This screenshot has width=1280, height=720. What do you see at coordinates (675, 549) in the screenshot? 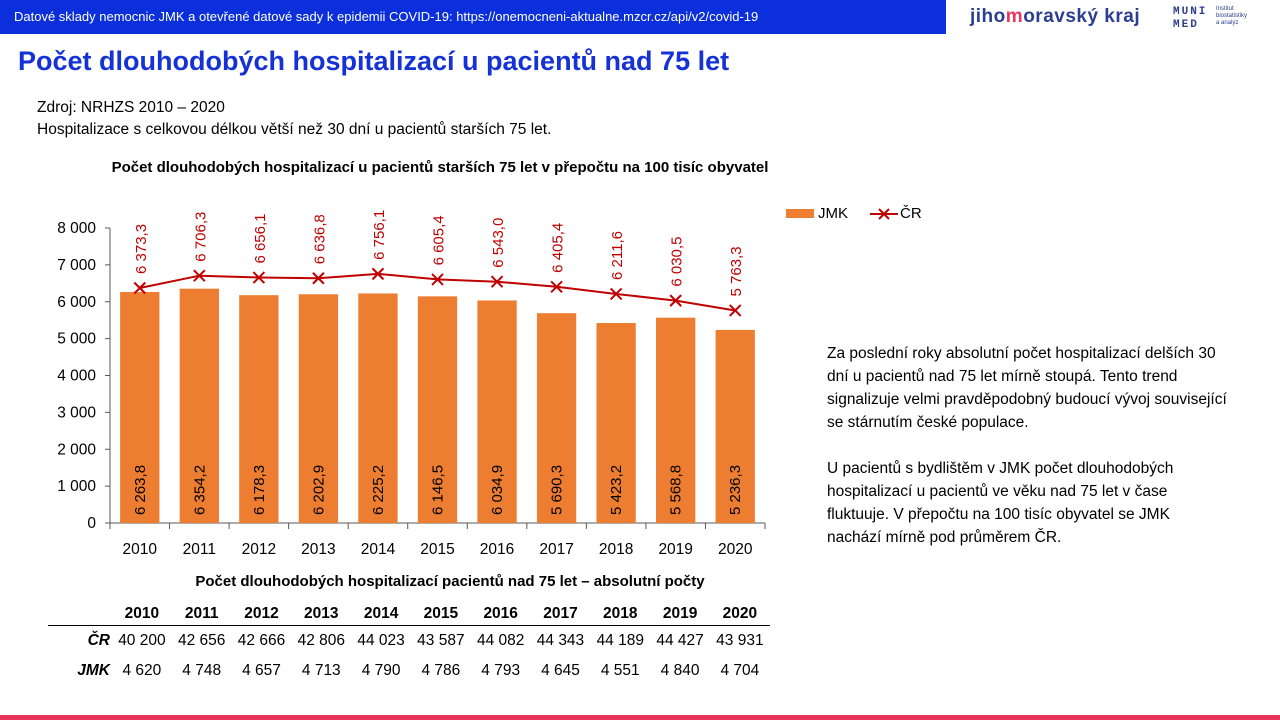
I see `x-tick-label: 2019` at bounding box center [675, 549].